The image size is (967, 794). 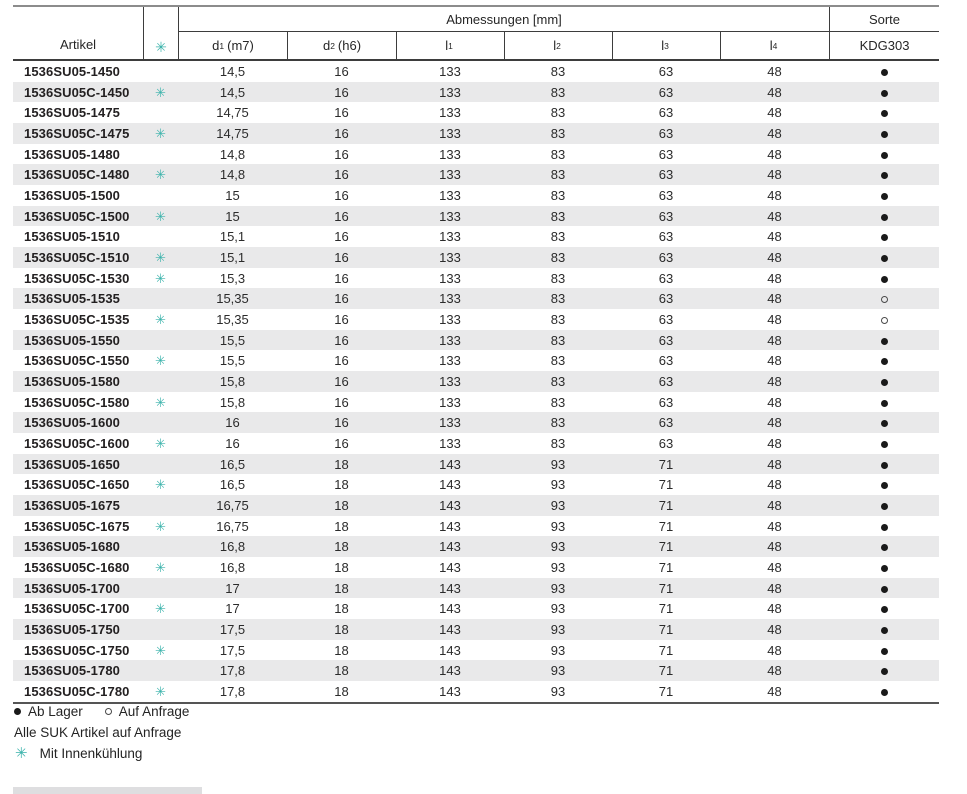 I want to click on table-row: 1536SU05C-1750 ✳ 17,5 18 143 93 71 48, so click(x=476, y=650).